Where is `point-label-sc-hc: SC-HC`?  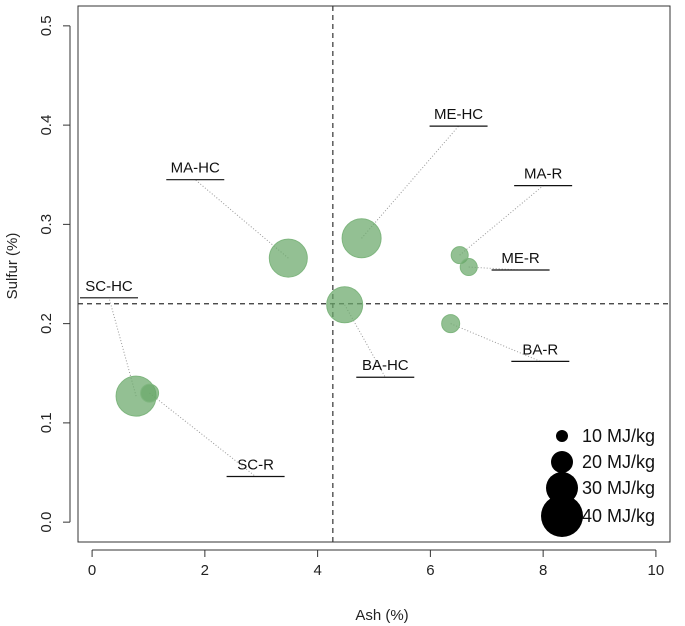
point-label-sc-hc: SC-HC is located at coordinates (109, 286).